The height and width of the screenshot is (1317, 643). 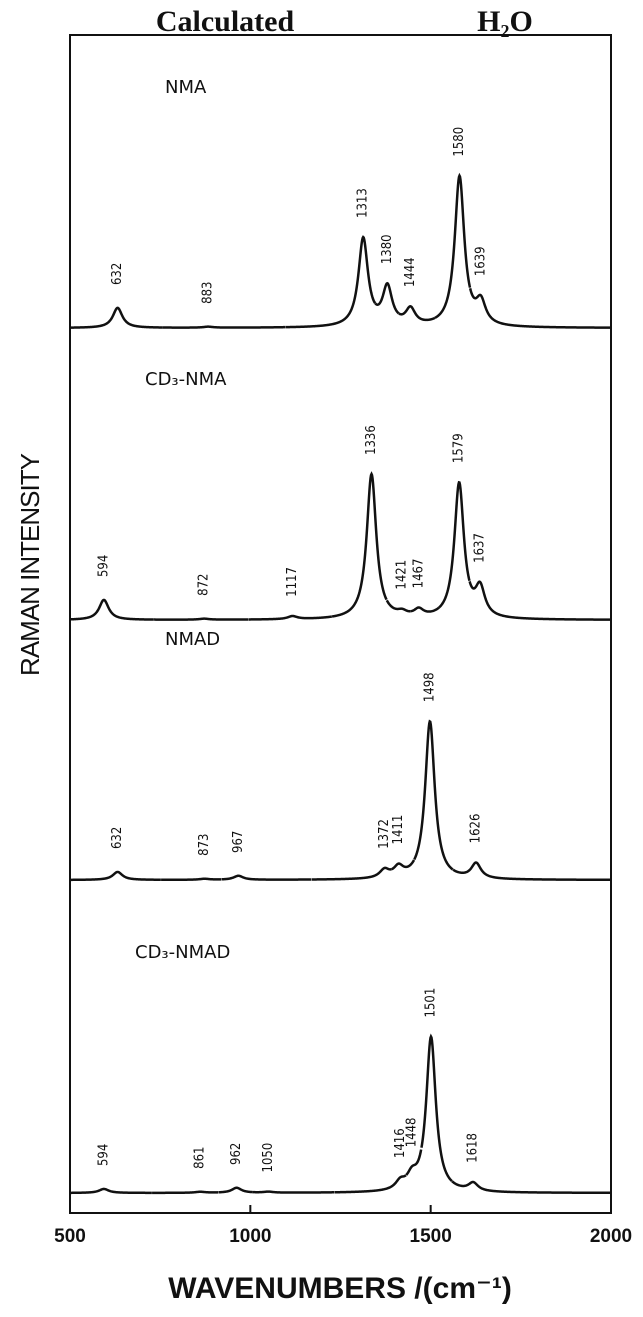 I want to click on peak-label: 1580, so click(x=459, y=142).